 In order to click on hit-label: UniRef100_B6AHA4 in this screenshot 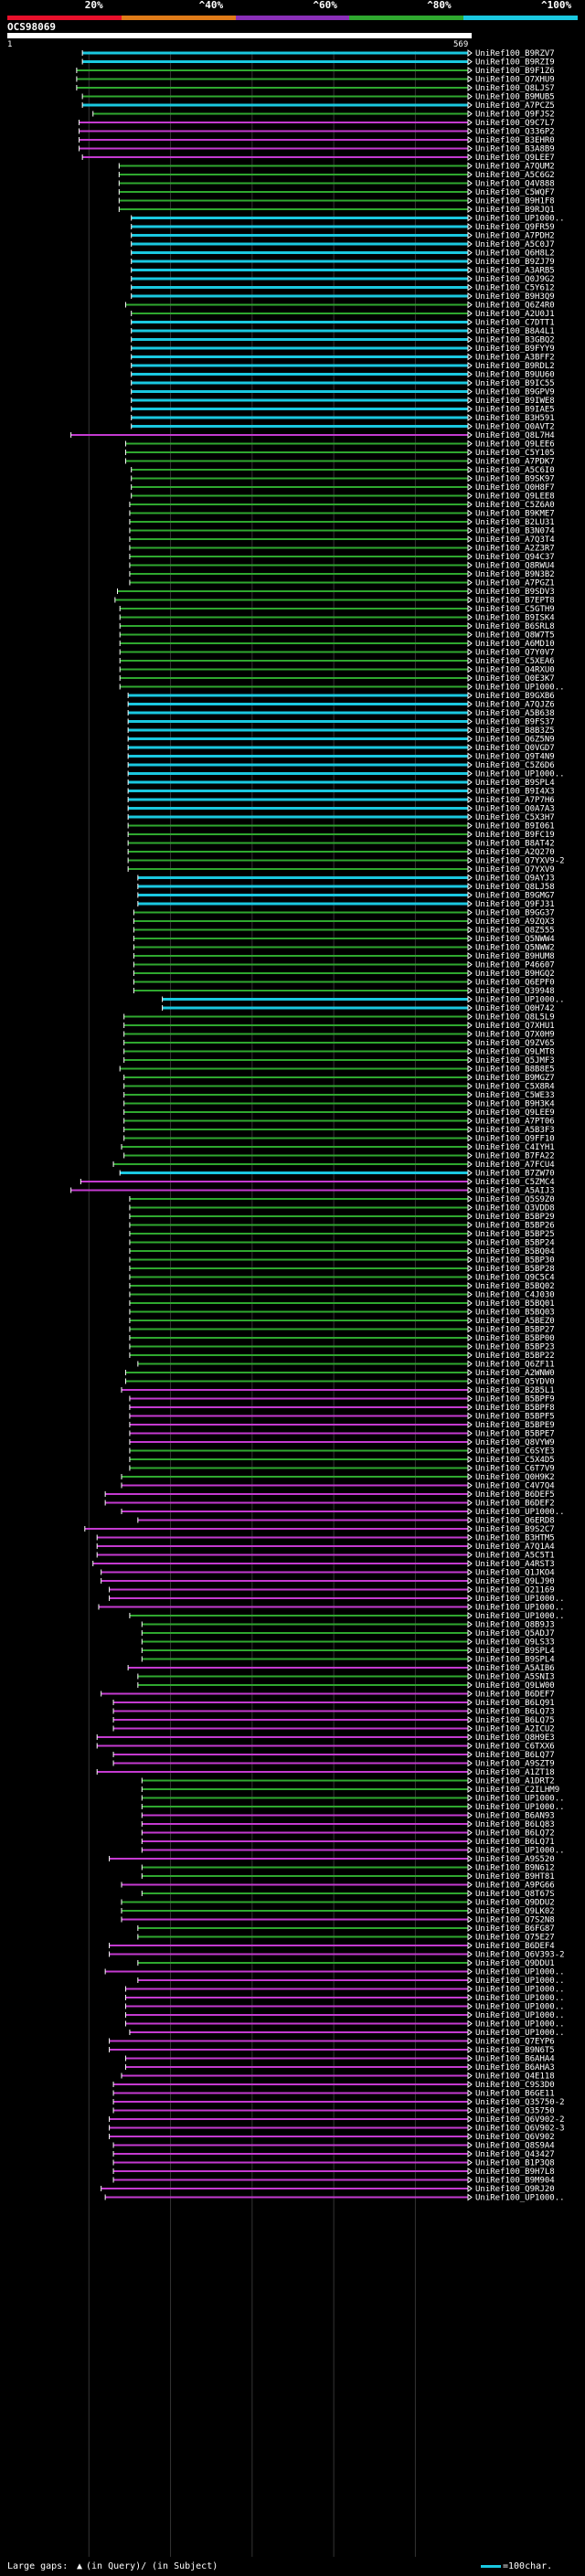, I will do `click(515, 2059)`.